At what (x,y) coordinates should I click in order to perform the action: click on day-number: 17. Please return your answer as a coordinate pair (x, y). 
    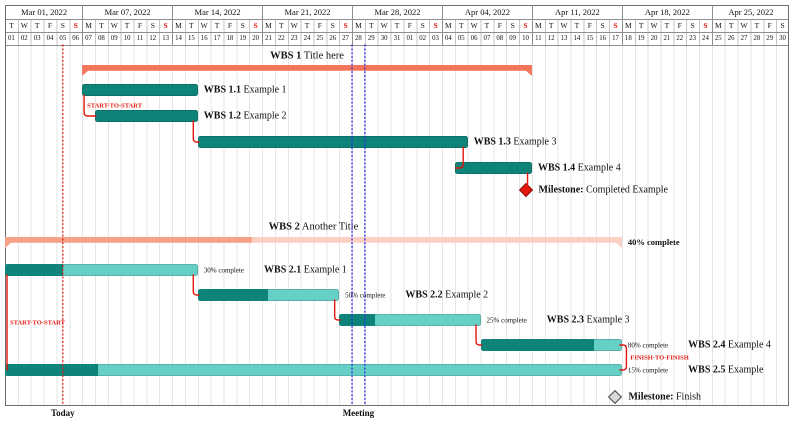
    Looking at the image, I should click on (217, 38).